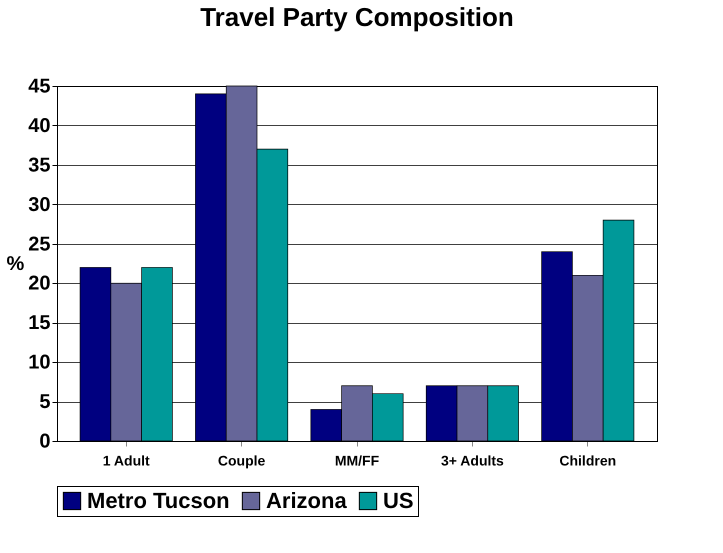 The width and height of the screenshot is (723, 553). What do you see at coordinates (39, 363) in the screenshot?
I see `y-tick-label: 10` at bounding box center [39, 363].